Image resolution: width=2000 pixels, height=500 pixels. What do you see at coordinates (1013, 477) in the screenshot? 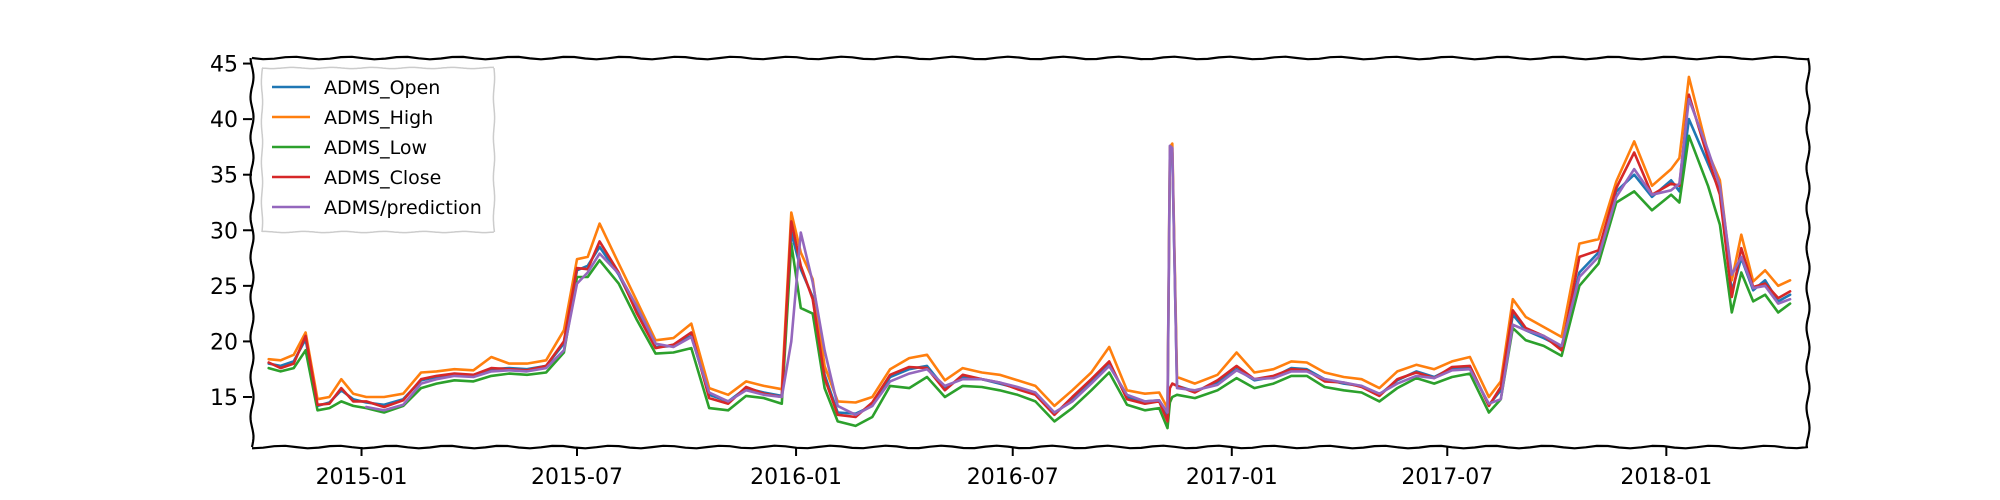
I see `x-tick-label: 2016-07` at bounding box center [1013, 477].